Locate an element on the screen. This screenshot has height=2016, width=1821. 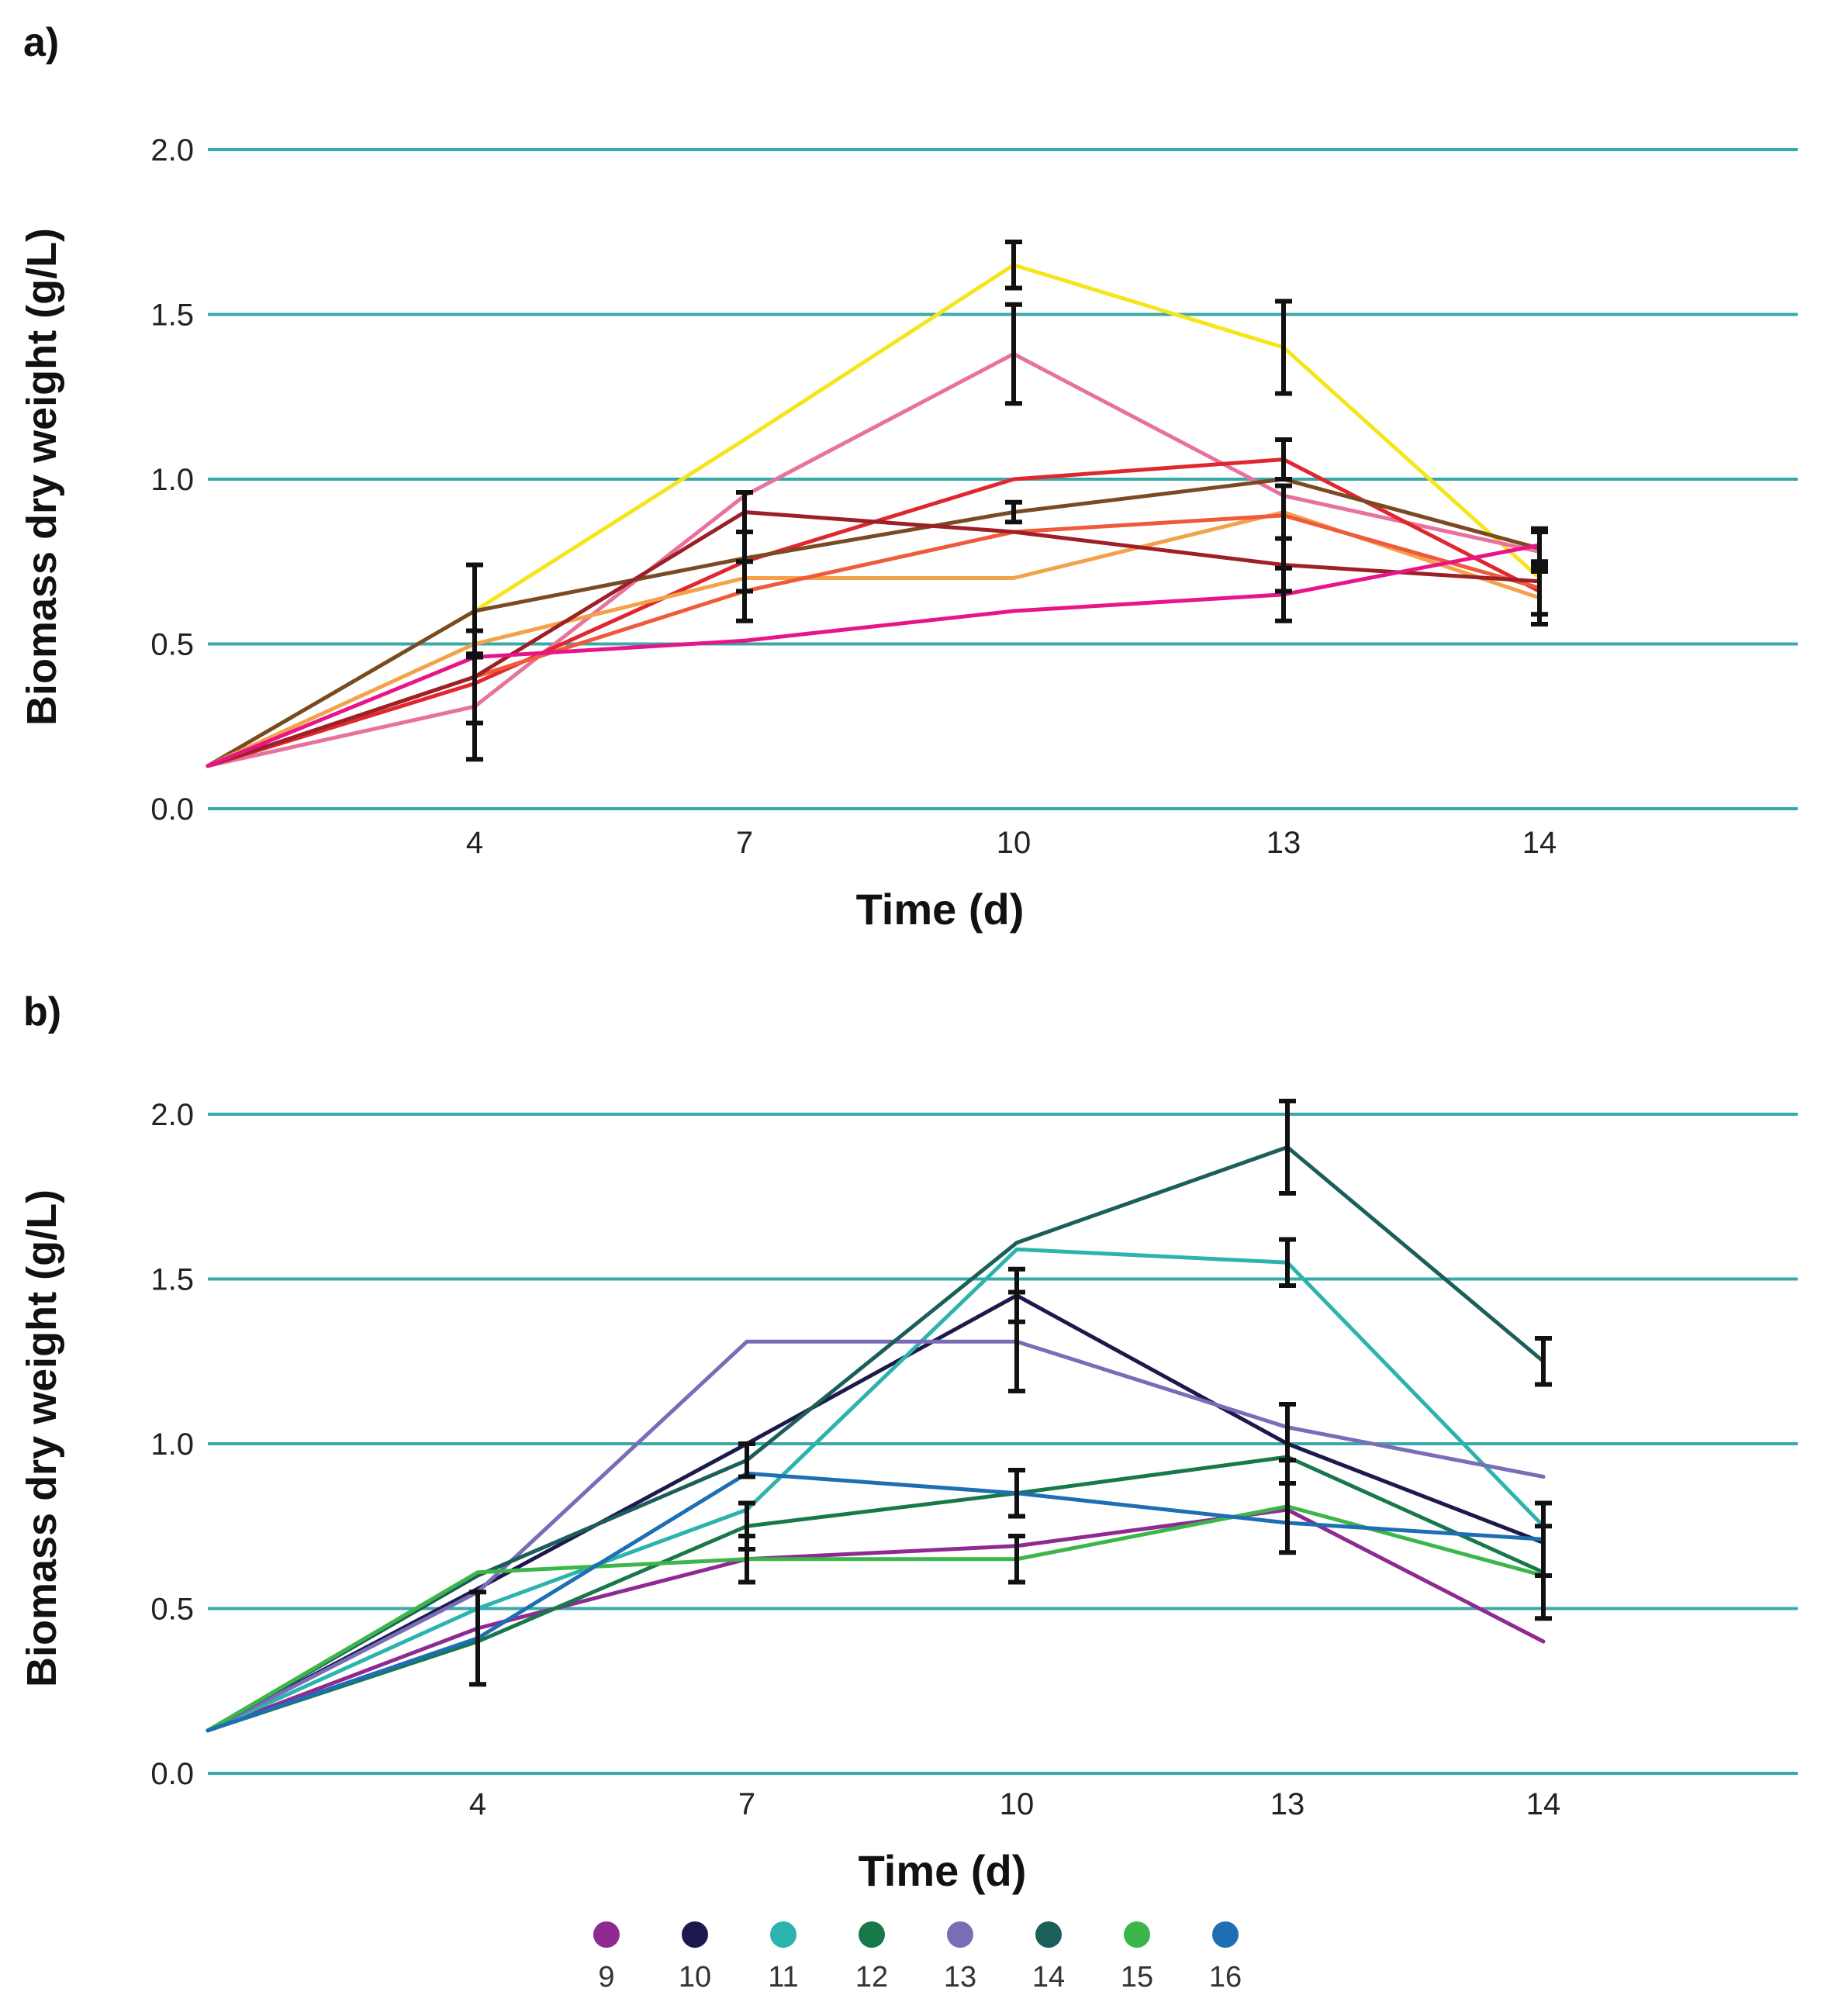
legend-label-14: 14 is located at coordinates (1048, 1977).